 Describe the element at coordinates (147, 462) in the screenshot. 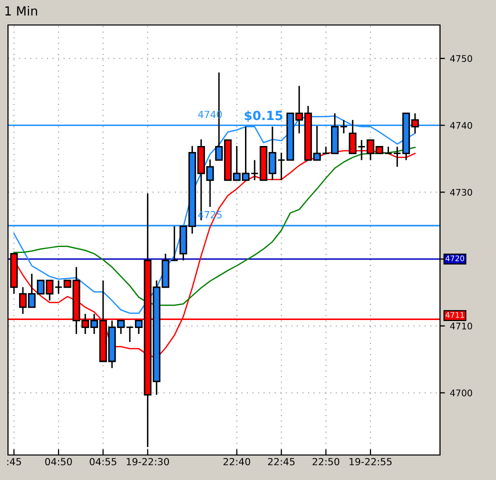

I see `x-tick-label: 19-22:30` at that location.